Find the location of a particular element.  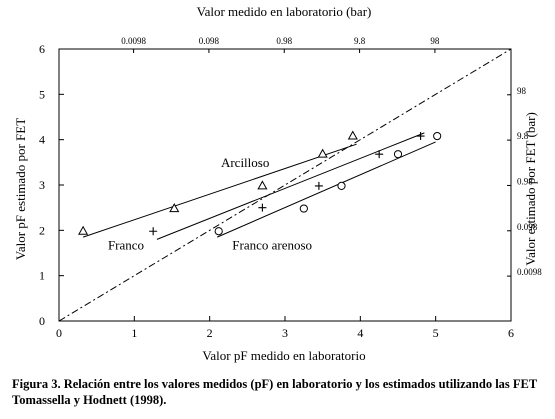

fit-line-franco is located at coordinates (290, 186).